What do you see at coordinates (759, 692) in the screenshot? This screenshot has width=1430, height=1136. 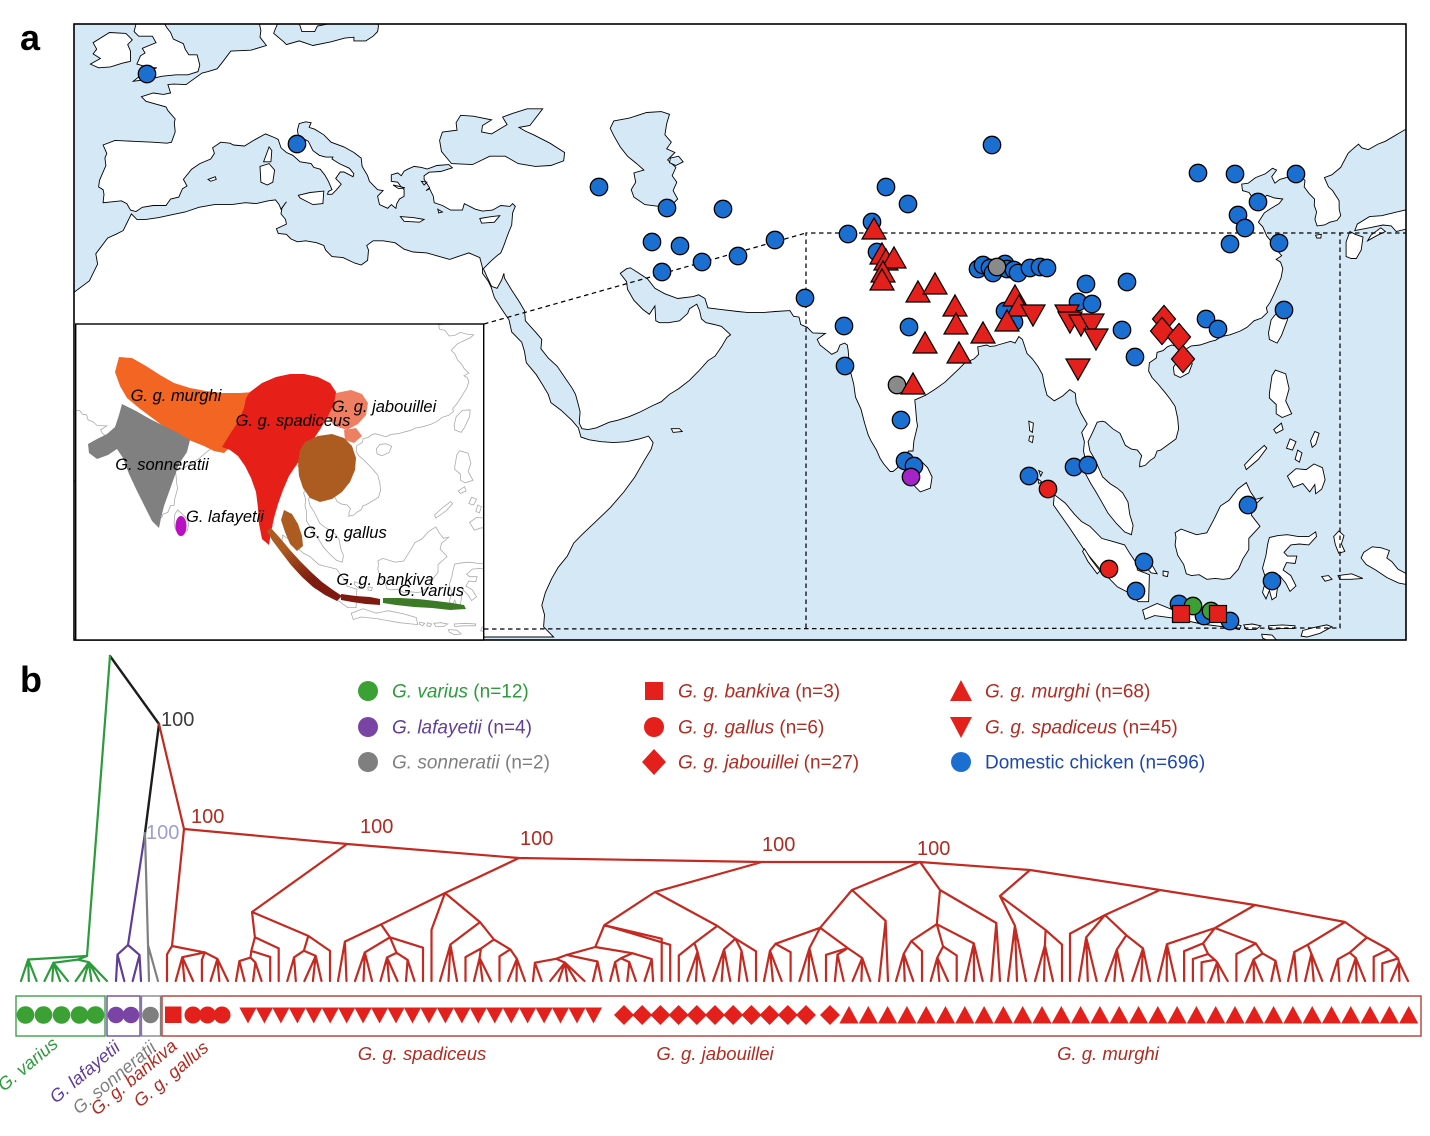 I see `svg-text: G. g. bankiva (n=3)` at bounding box center [759, 692].